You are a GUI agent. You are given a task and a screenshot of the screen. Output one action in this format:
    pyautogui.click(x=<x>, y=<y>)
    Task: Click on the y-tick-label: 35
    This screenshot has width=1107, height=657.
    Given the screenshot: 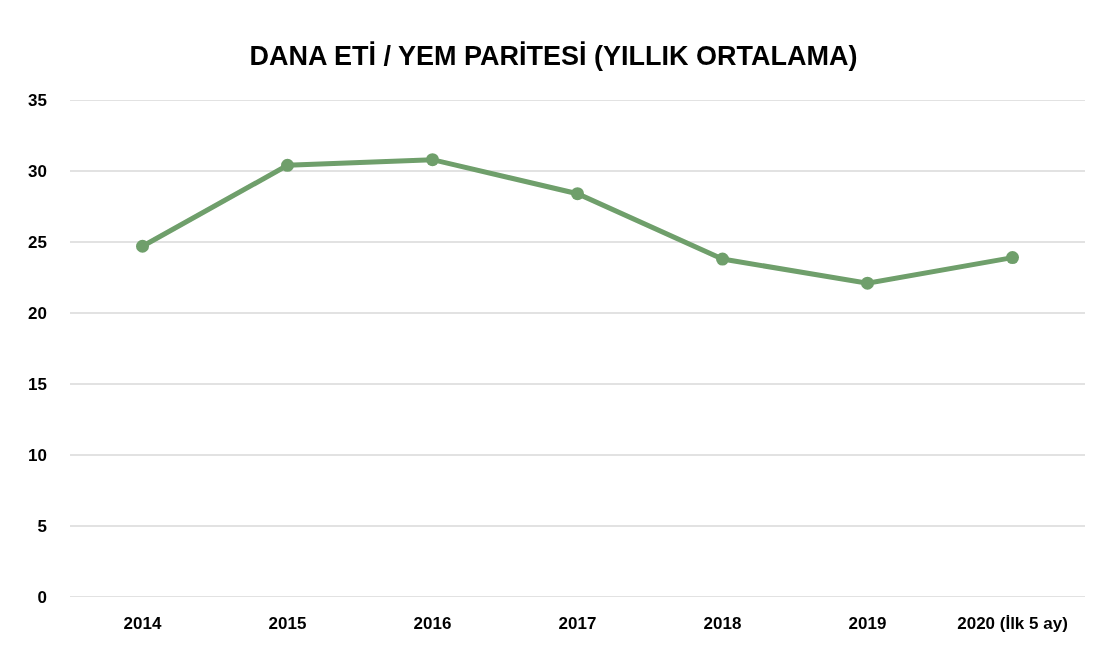 What is the action you would take?
    pyautogui.click(x=37, y=100)
    